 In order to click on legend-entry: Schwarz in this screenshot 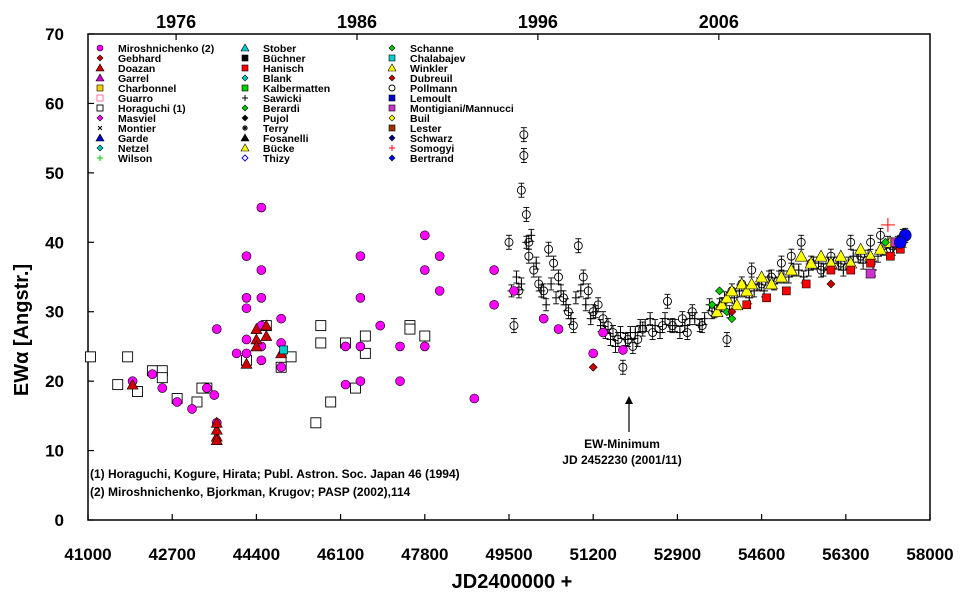, I will do `click(420, 139)`.